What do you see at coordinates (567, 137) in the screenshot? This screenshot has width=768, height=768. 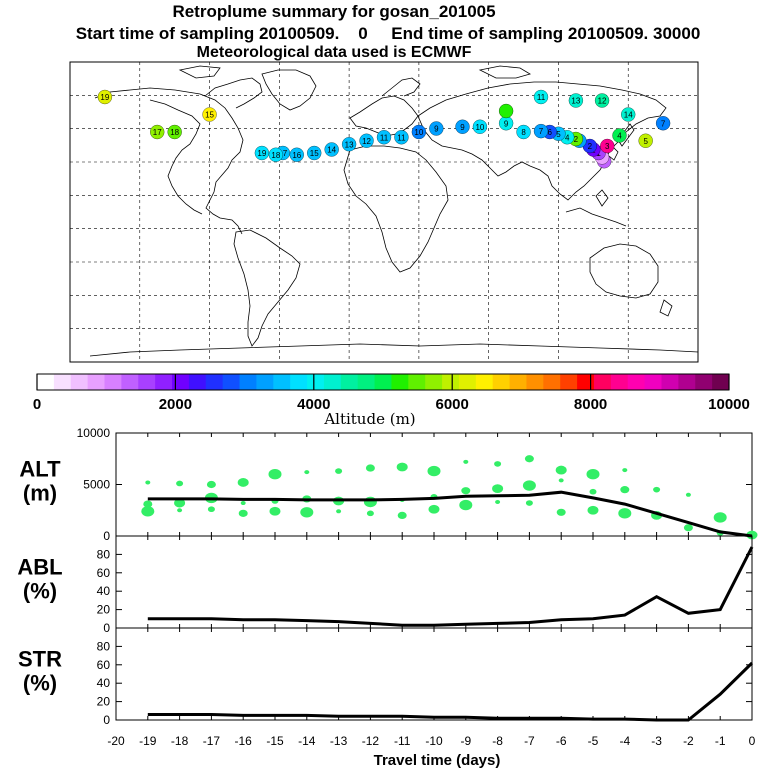 I see `plume-point-label: 4` at bounding box center [567, 137].